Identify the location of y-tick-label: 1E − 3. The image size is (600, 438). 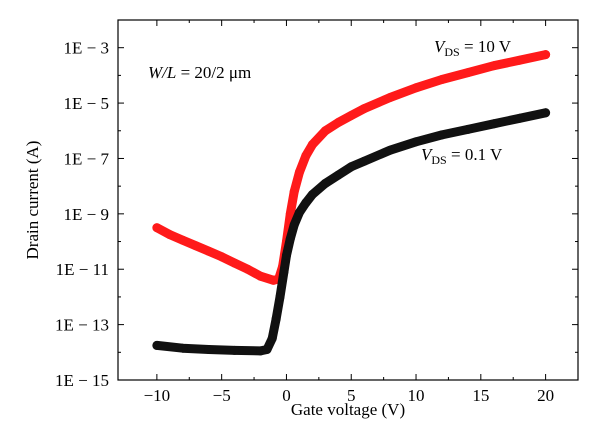
(86, 48).